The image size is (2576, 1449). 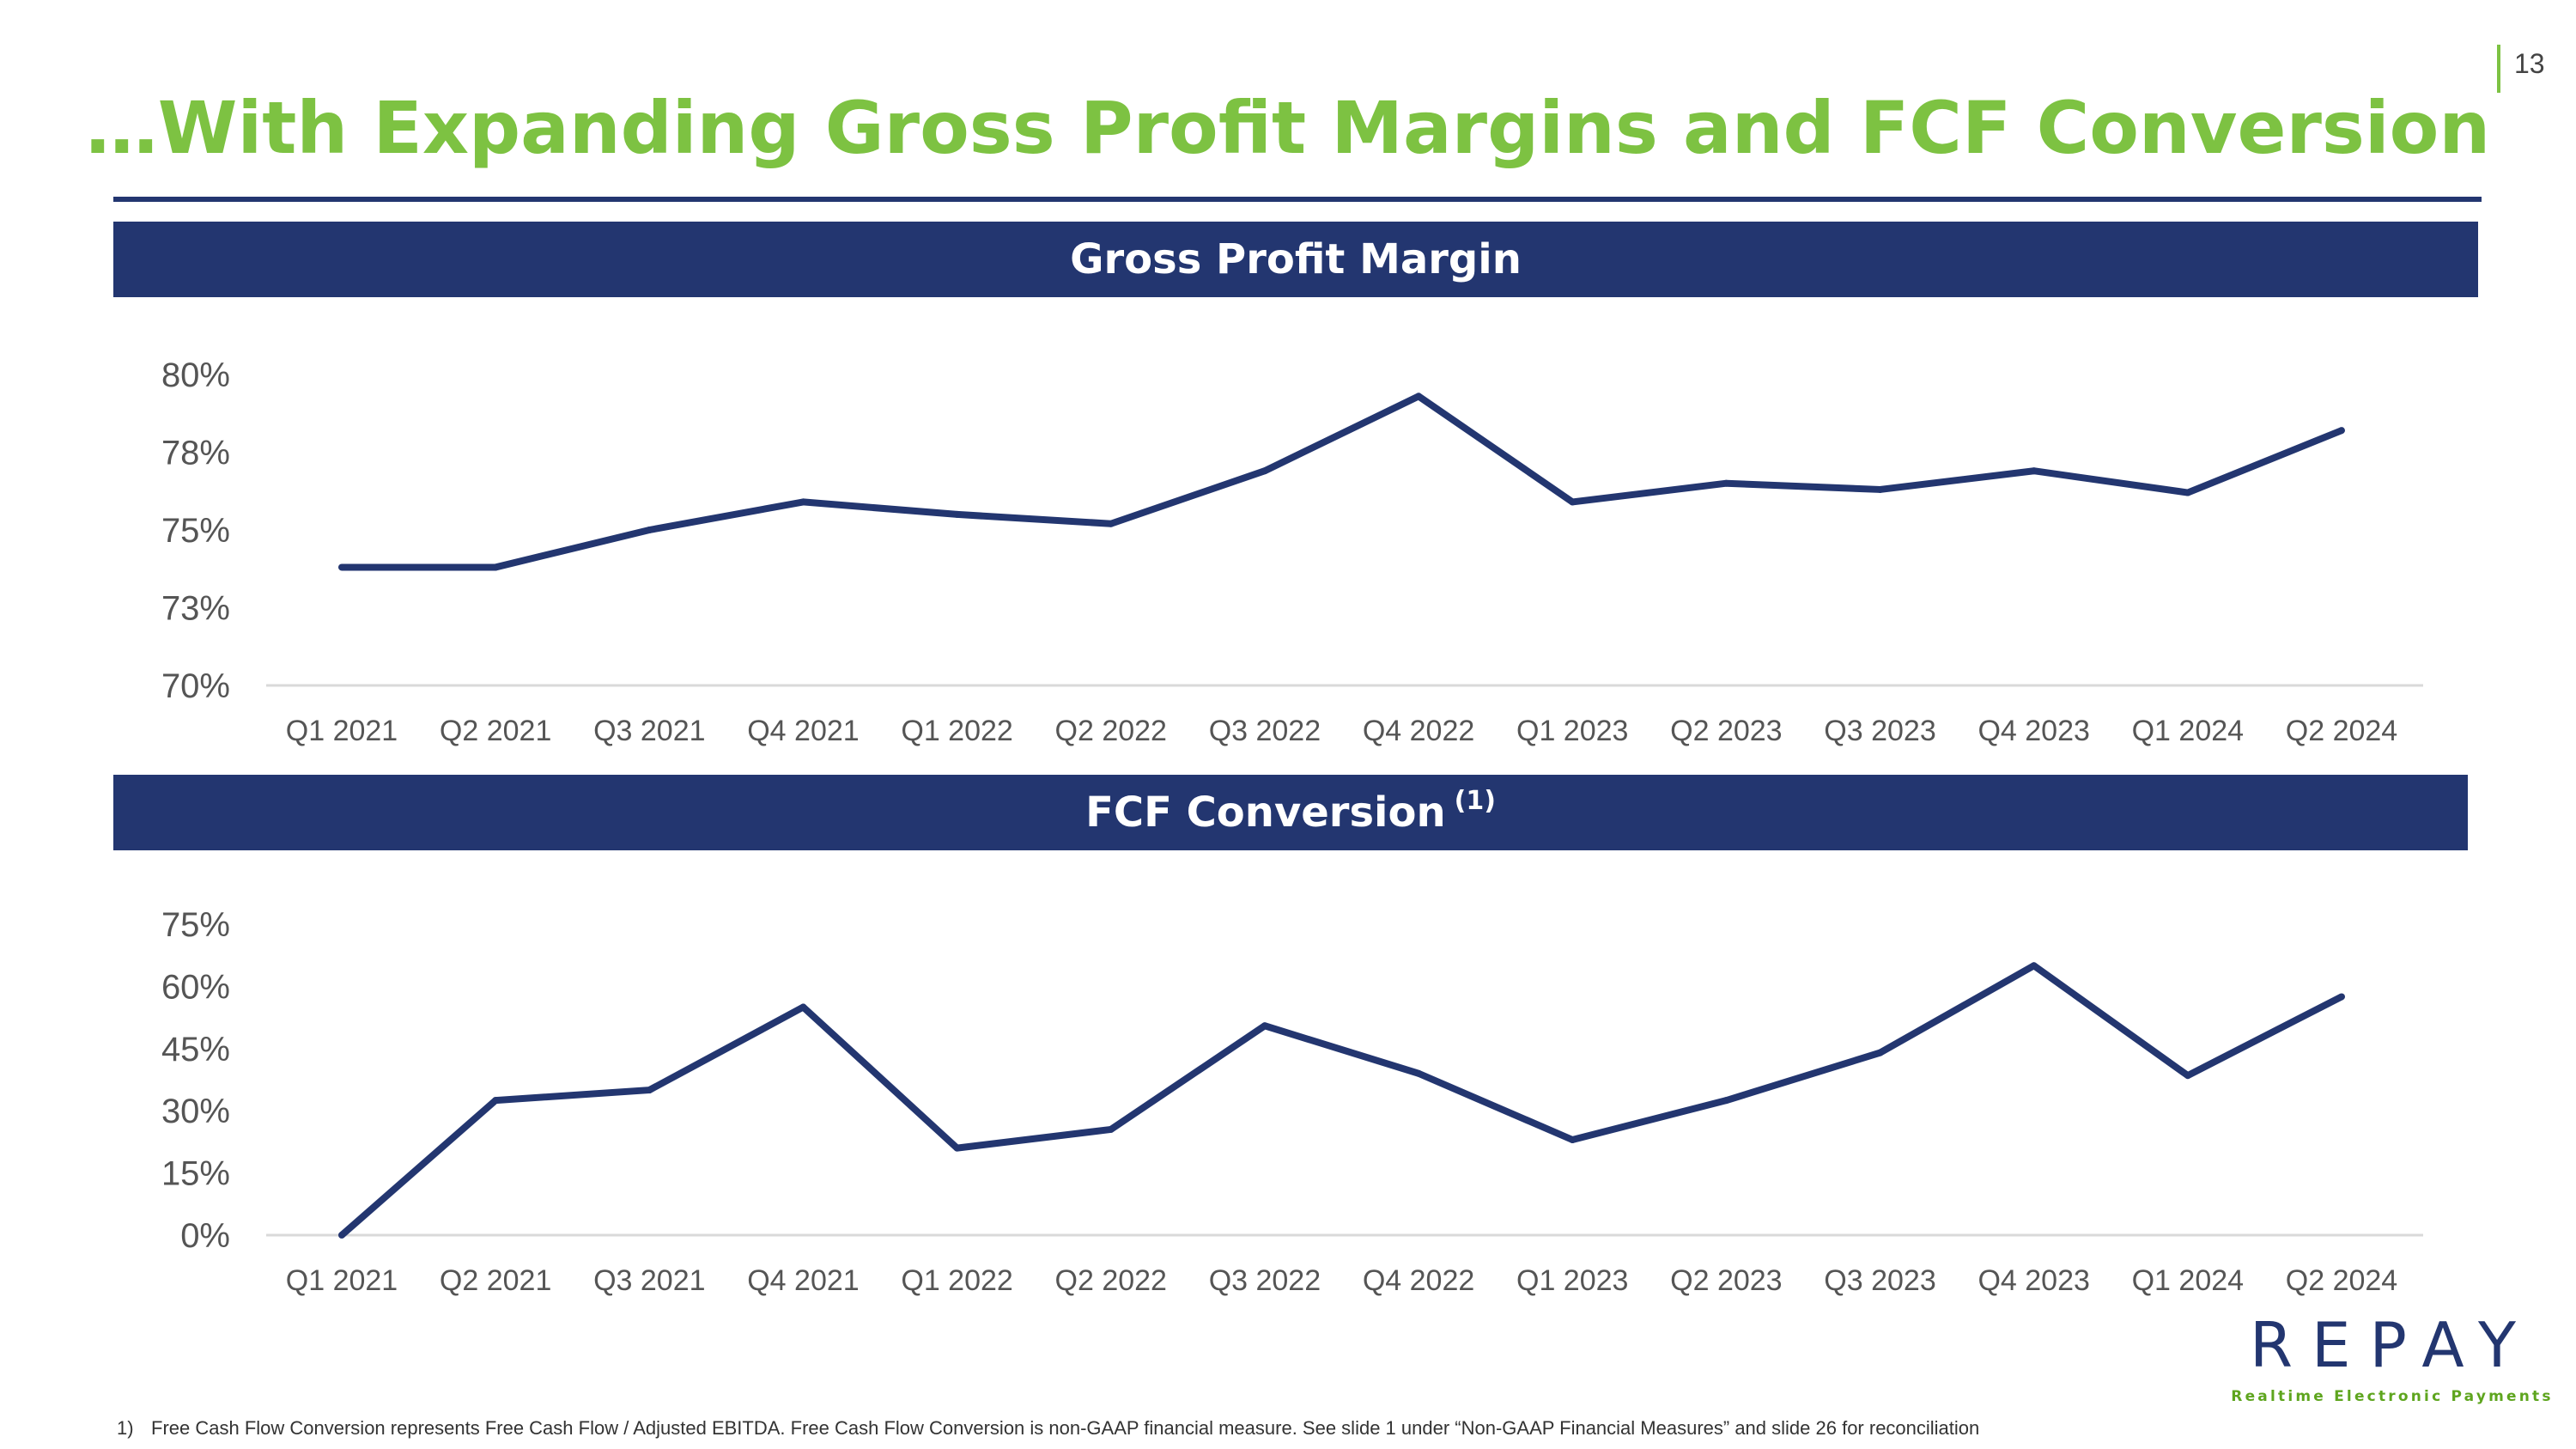 I want to click on fcf-series-line, so click(x=1341, y=1100).